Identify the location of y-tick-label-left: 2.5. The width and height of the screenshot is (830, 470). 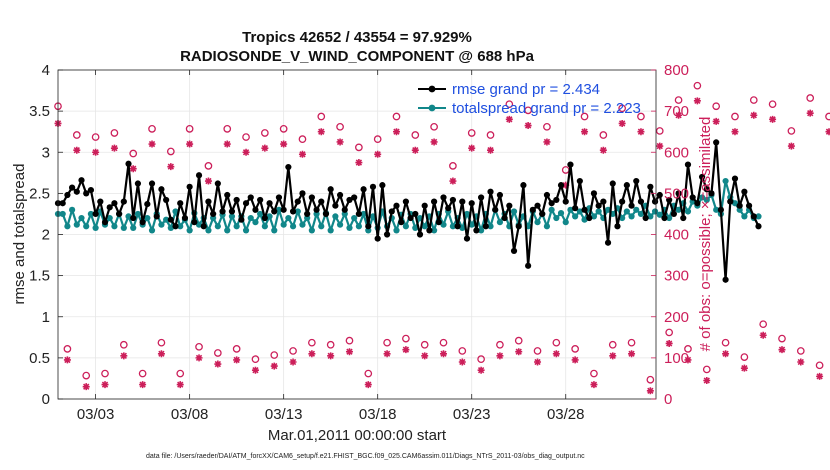
(39, 193).